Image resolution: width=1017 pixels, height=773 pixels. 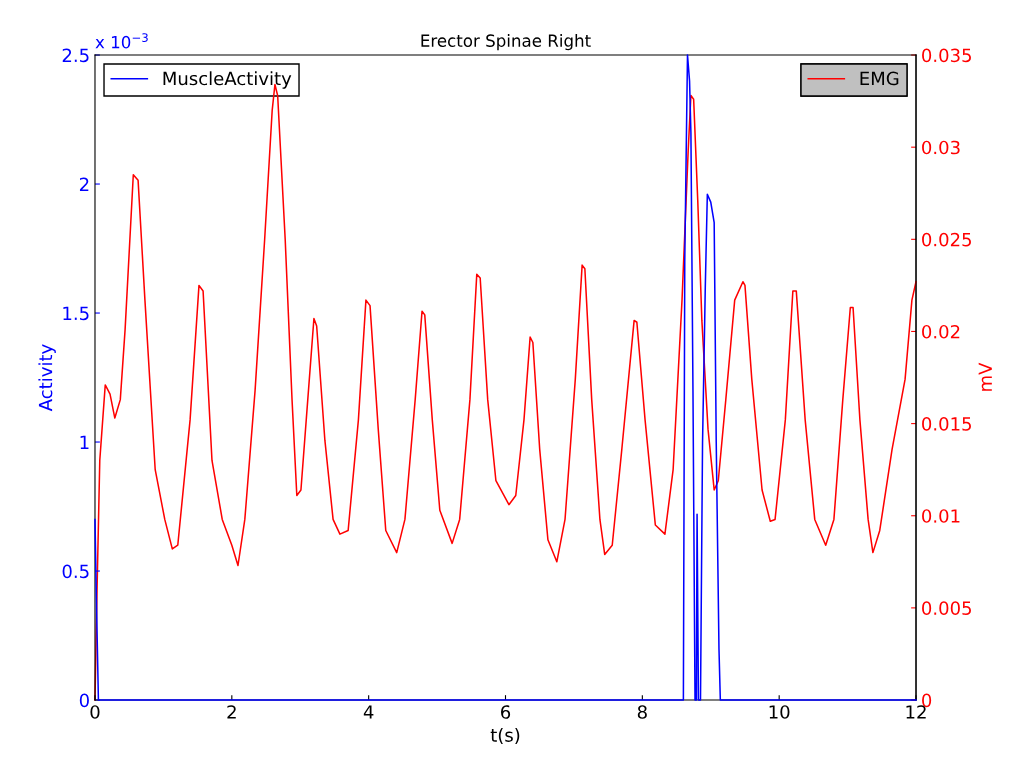 What do you see at coordinates (879, 78) in the screenshot?
I see `legend-label: EMG` at bounding box center [879, 78].